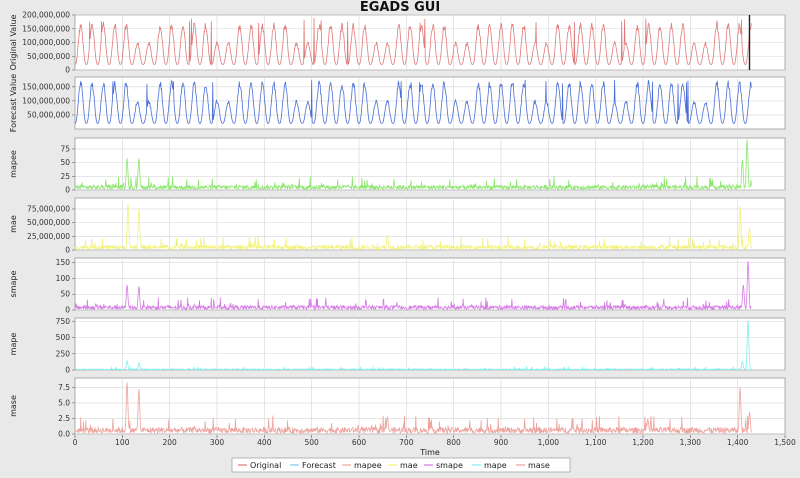 This screenshot has width=800, height=478. Describe the element at coordinates (63, 353) in the screenshot. I see `y-tick-label: 250` at that location.